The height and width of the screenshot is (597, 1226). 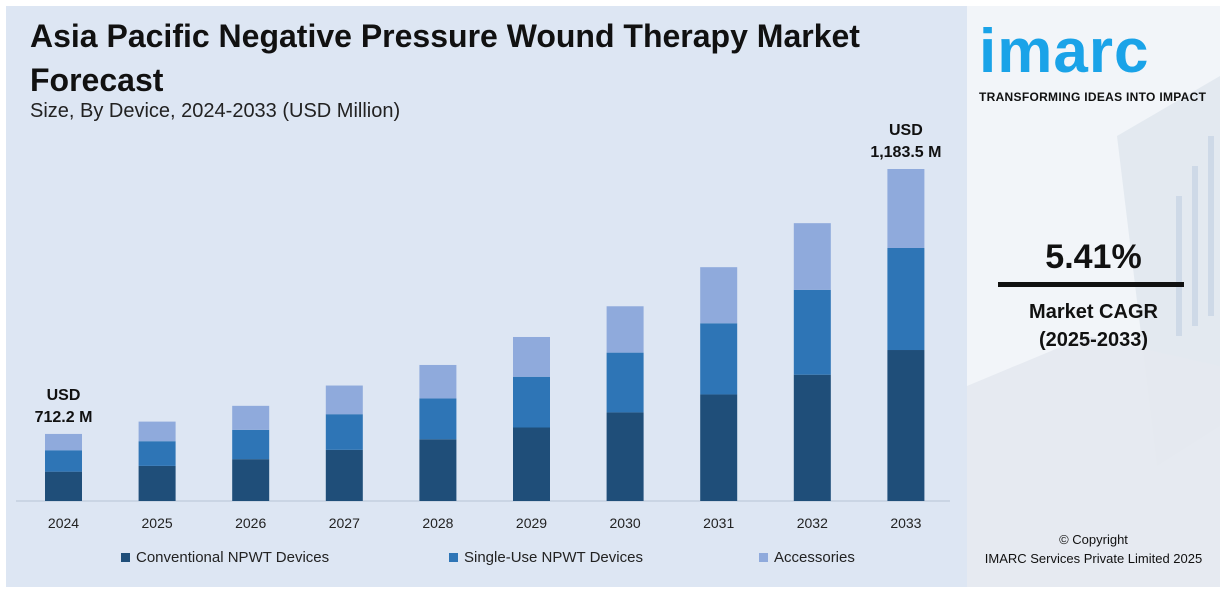 What do you see at coordinates (1093, 257) in the screenshot?
I see `cagr-value: 5.41%` at bounding box center [1093, 257].